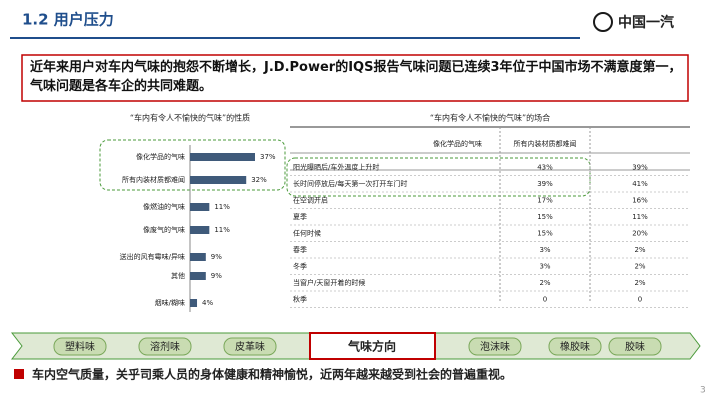 The height and width of the screenshot is (404, 710). I want to click on bar-label: 所有内装材质都难闻, so click(153, 179).